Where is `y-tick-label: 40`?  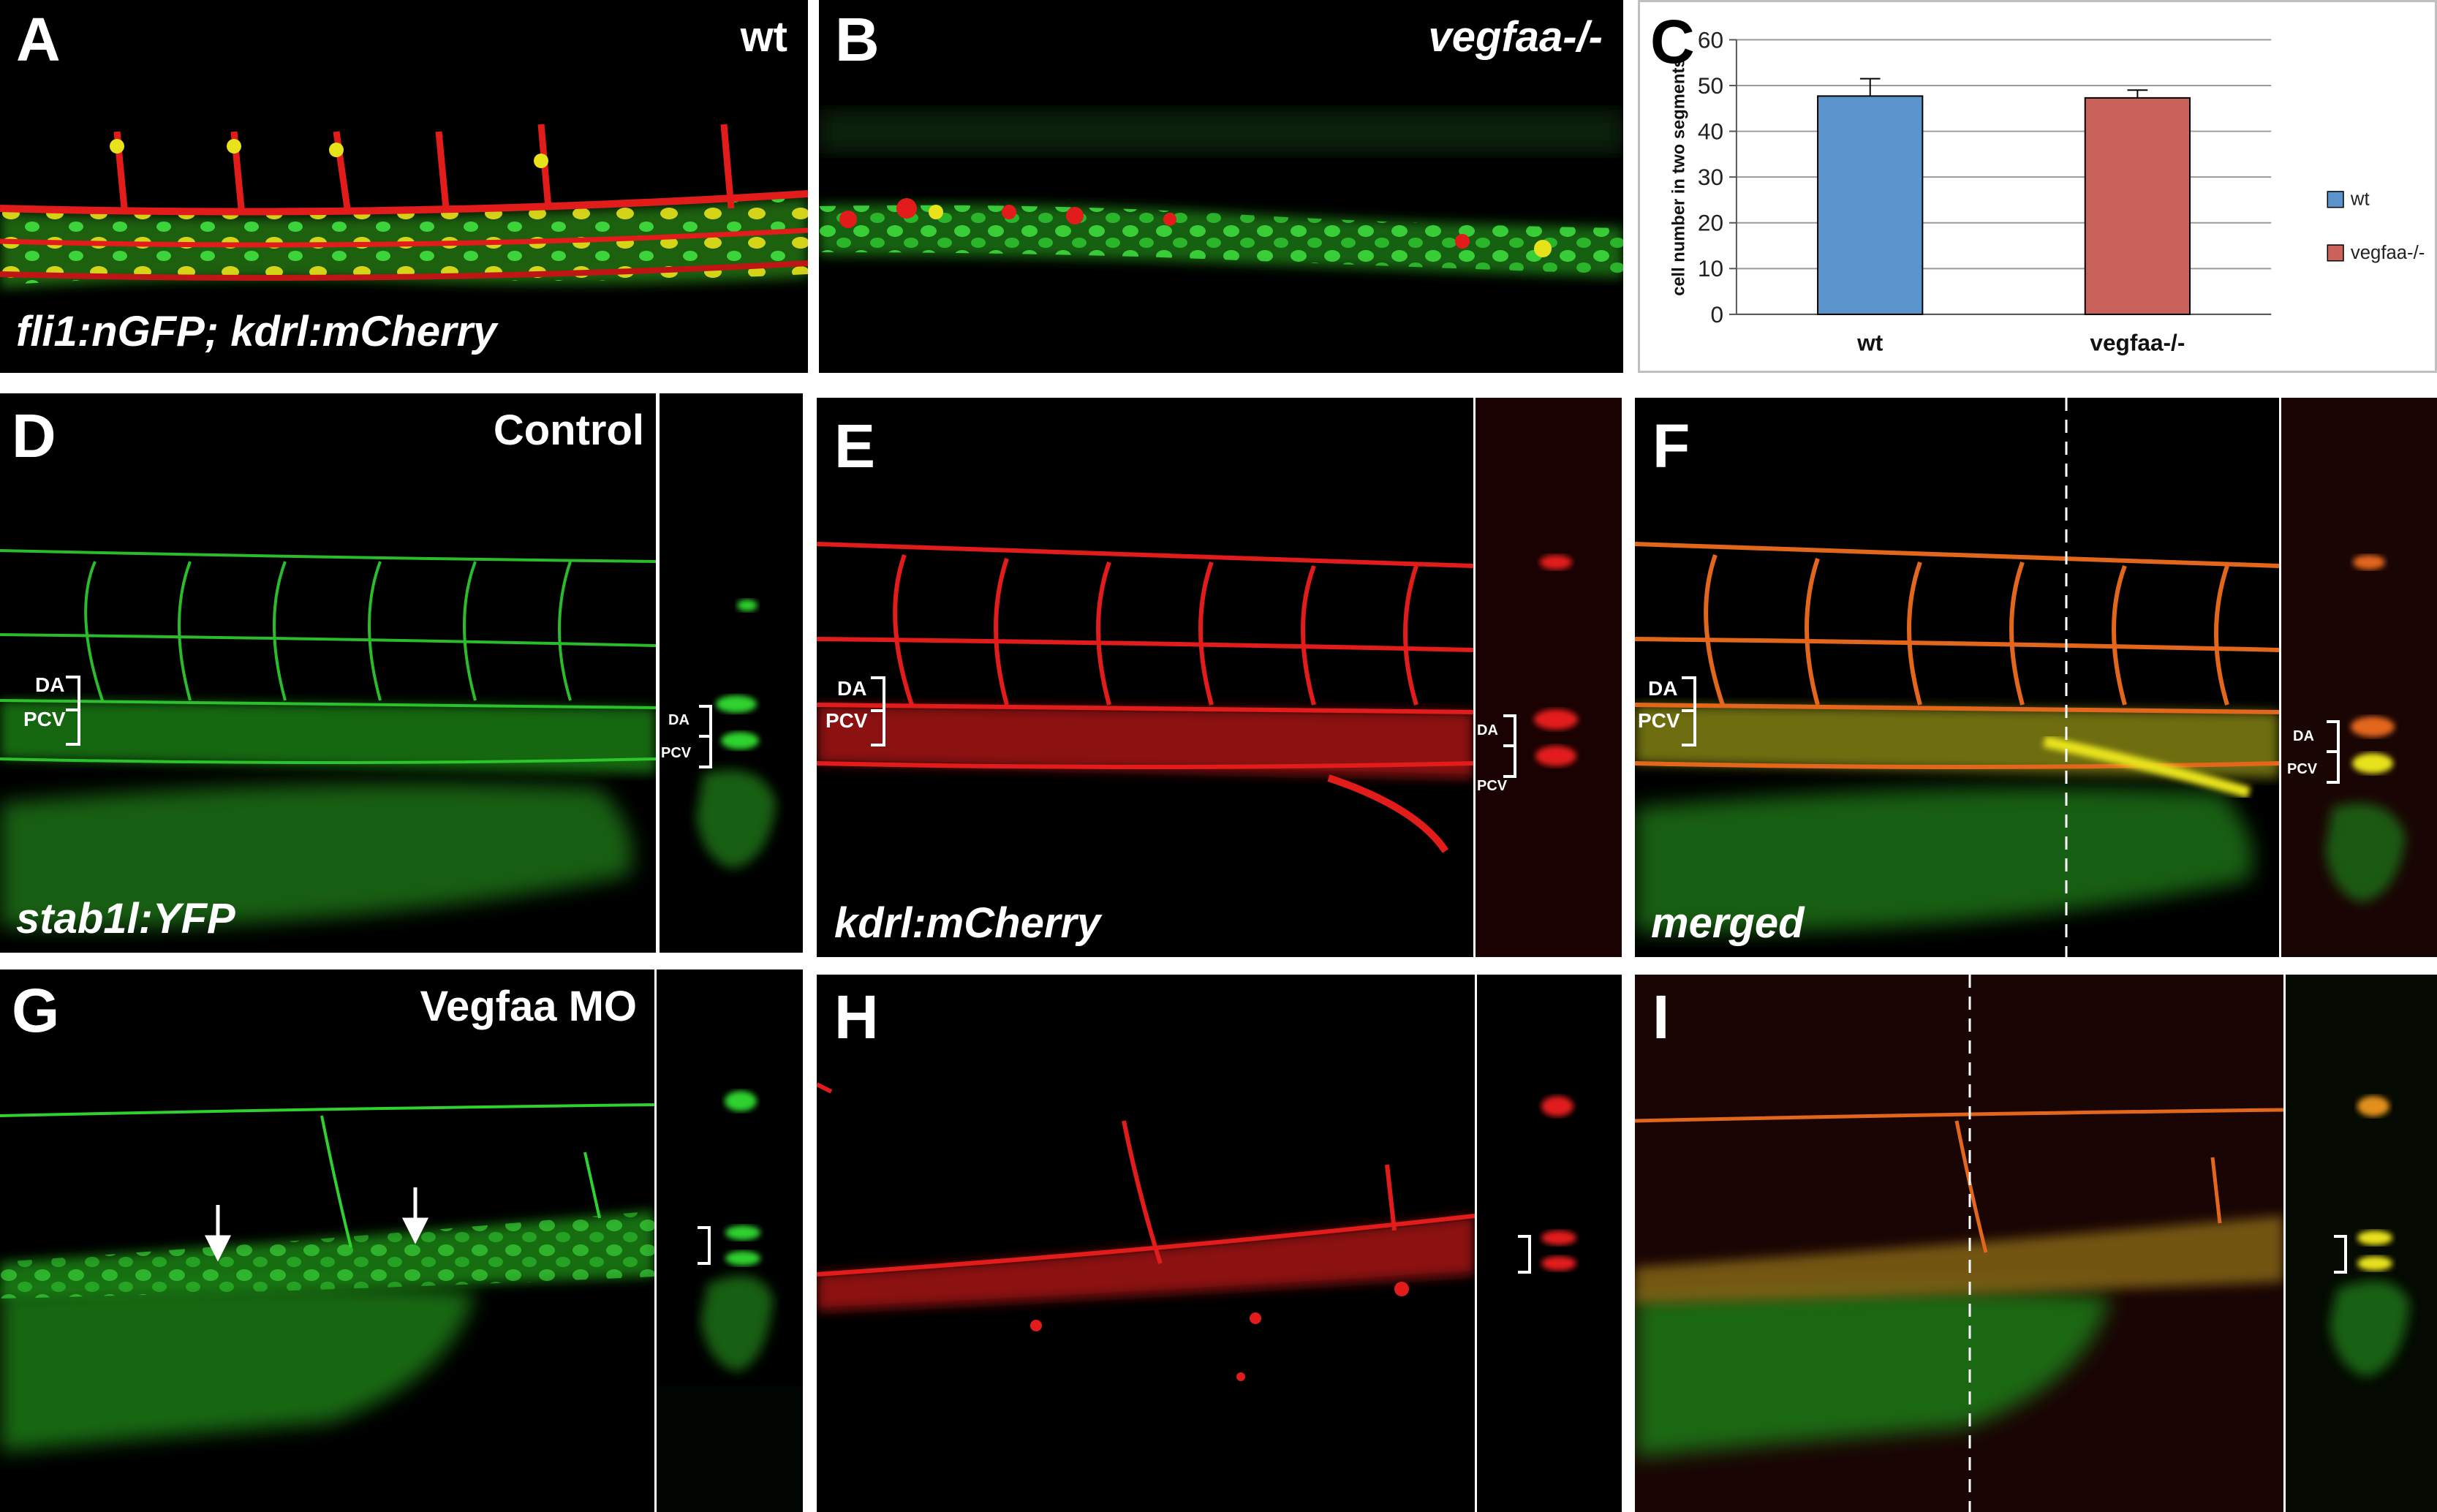 y-tick-label: 40 is located at coordinates (1710, 131).